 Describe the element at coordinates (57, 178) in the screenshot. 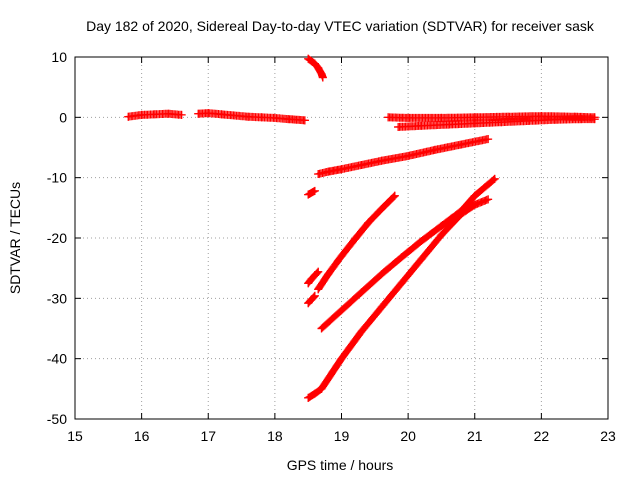

I see `y-tick-label: -10` at that location.